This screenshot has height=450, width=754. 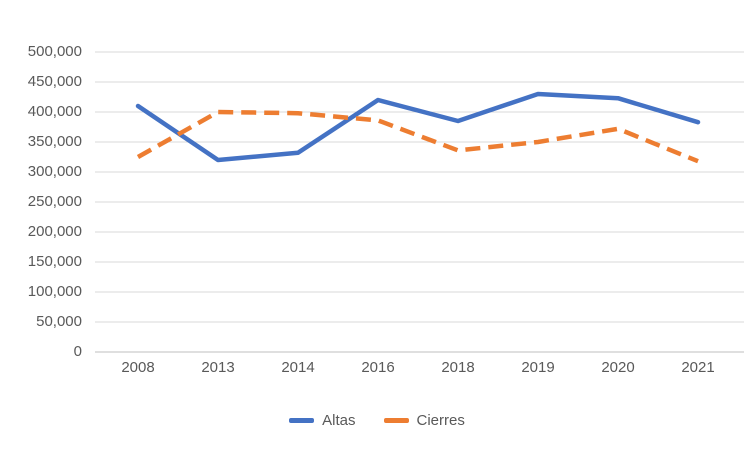 I want to click on legend-label: Altas, so click(x=339, y=420).